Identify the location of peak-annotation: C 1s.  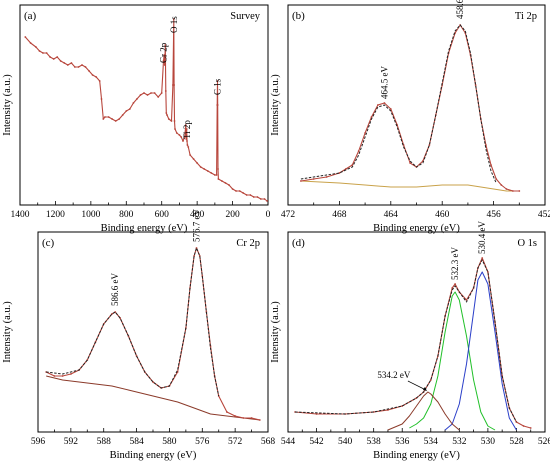
(218, 86).